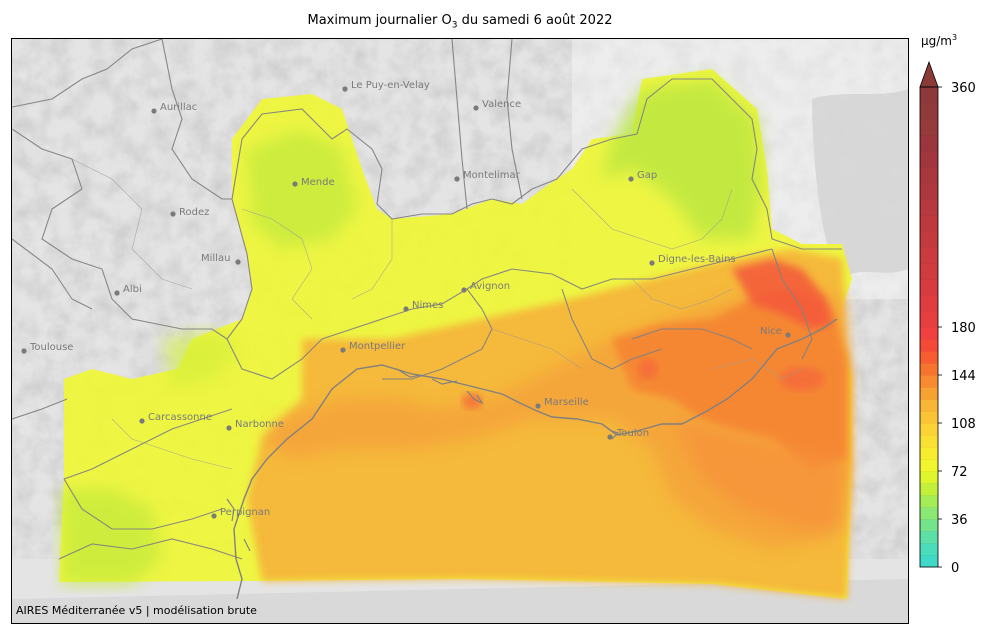 The image size is (1000, 630). I want to click on city-mende: Mende, so click(313, 182).